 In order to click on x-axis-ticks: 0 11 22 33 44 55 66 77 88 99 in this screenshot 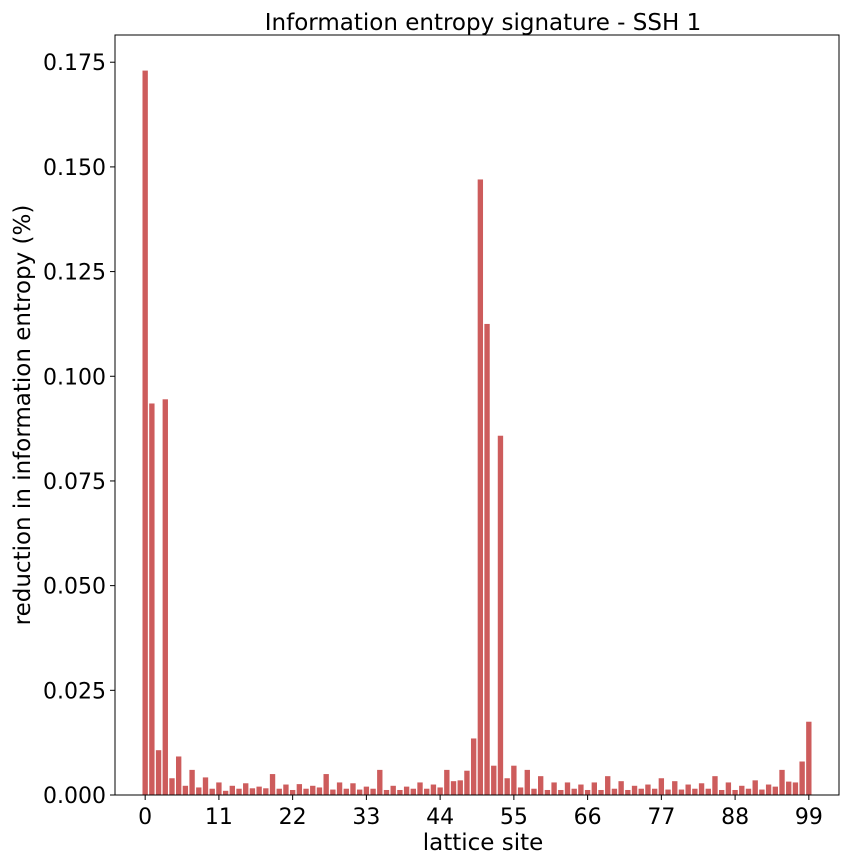, I will do `click(480, 812)`.